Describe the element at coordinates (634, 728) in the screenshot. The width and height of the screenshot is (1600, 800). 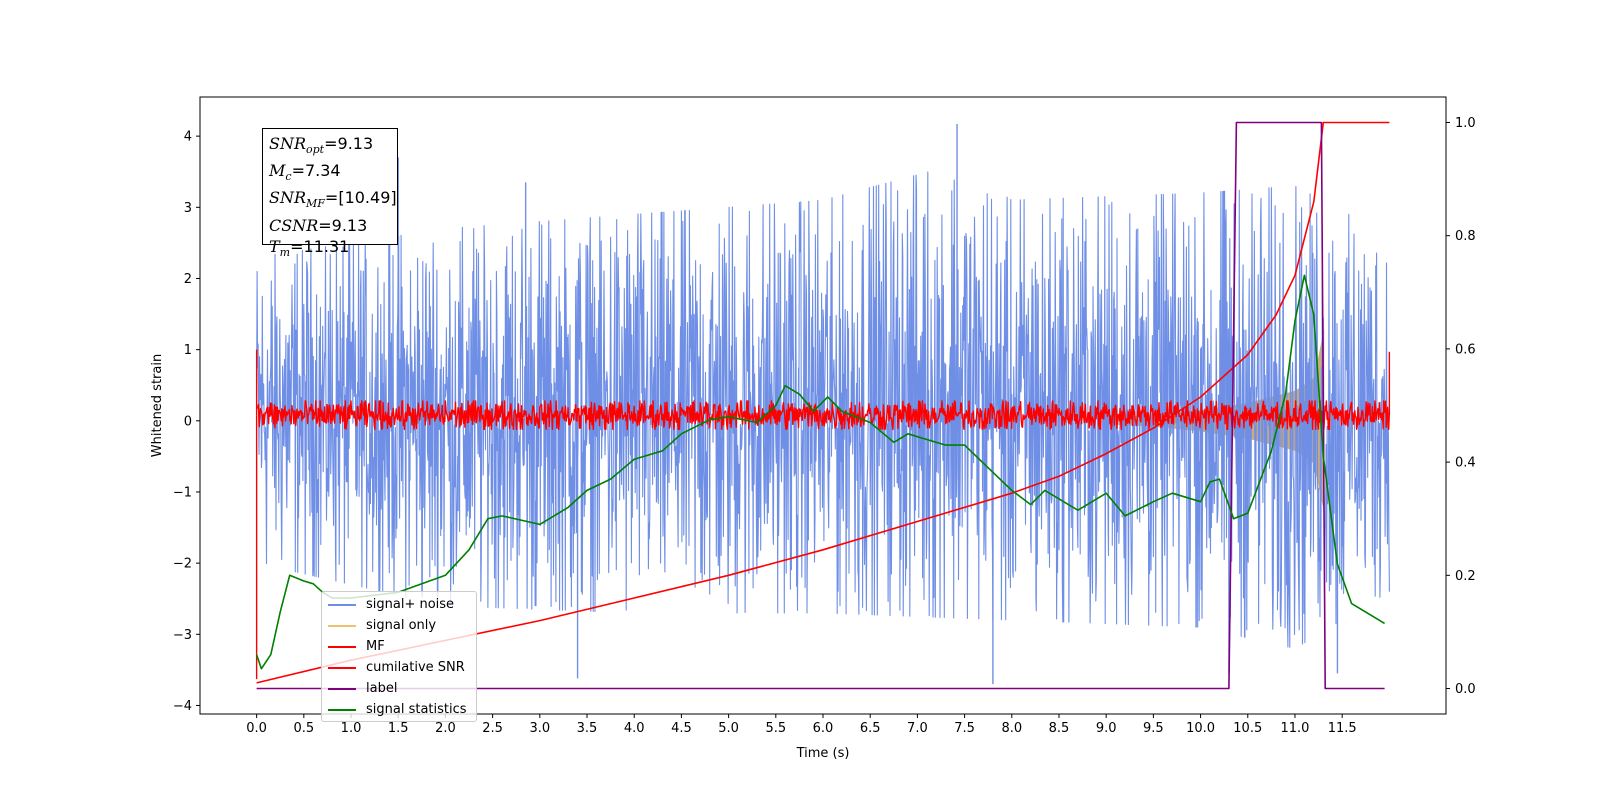
I see `x-tick-label: 4.0` at that location.